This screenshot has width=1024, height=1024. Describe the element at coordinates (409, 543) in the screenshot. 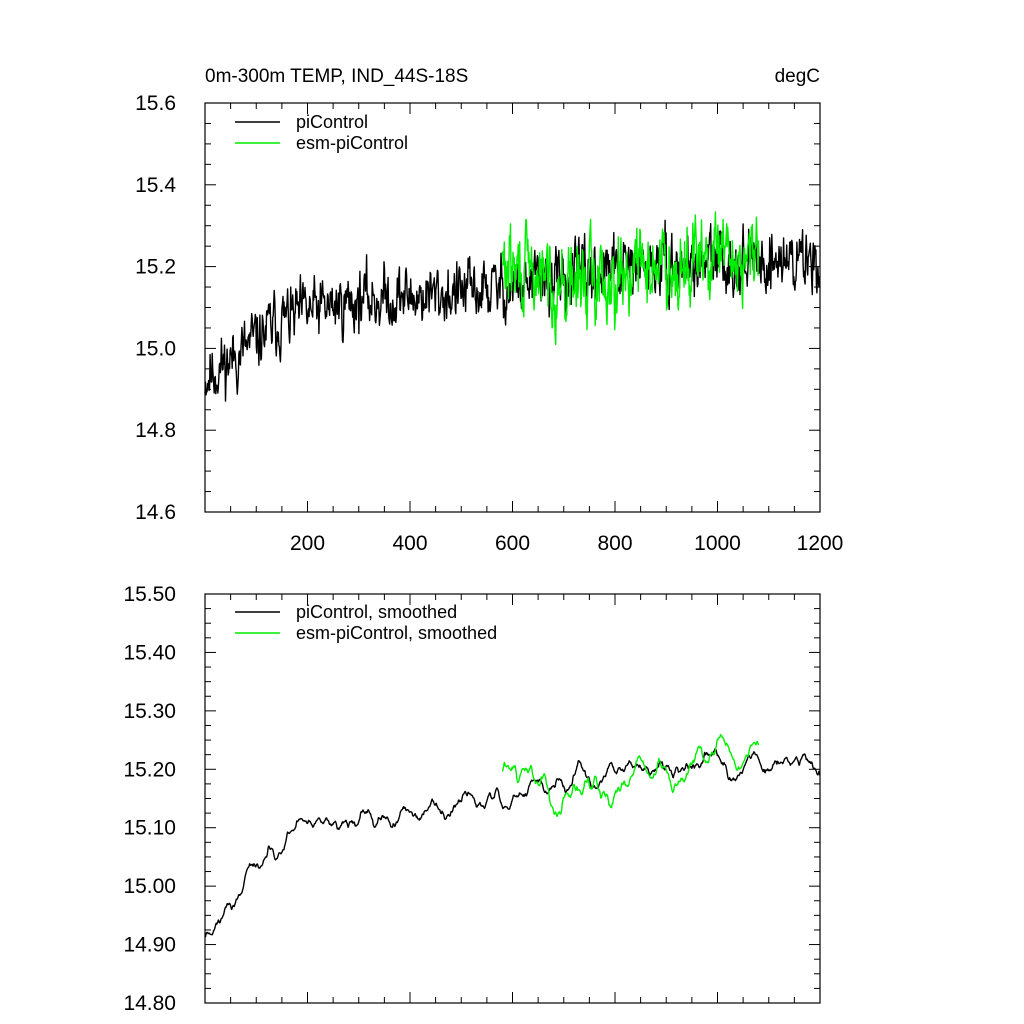

I see `x-tick-label: 400` at that location.